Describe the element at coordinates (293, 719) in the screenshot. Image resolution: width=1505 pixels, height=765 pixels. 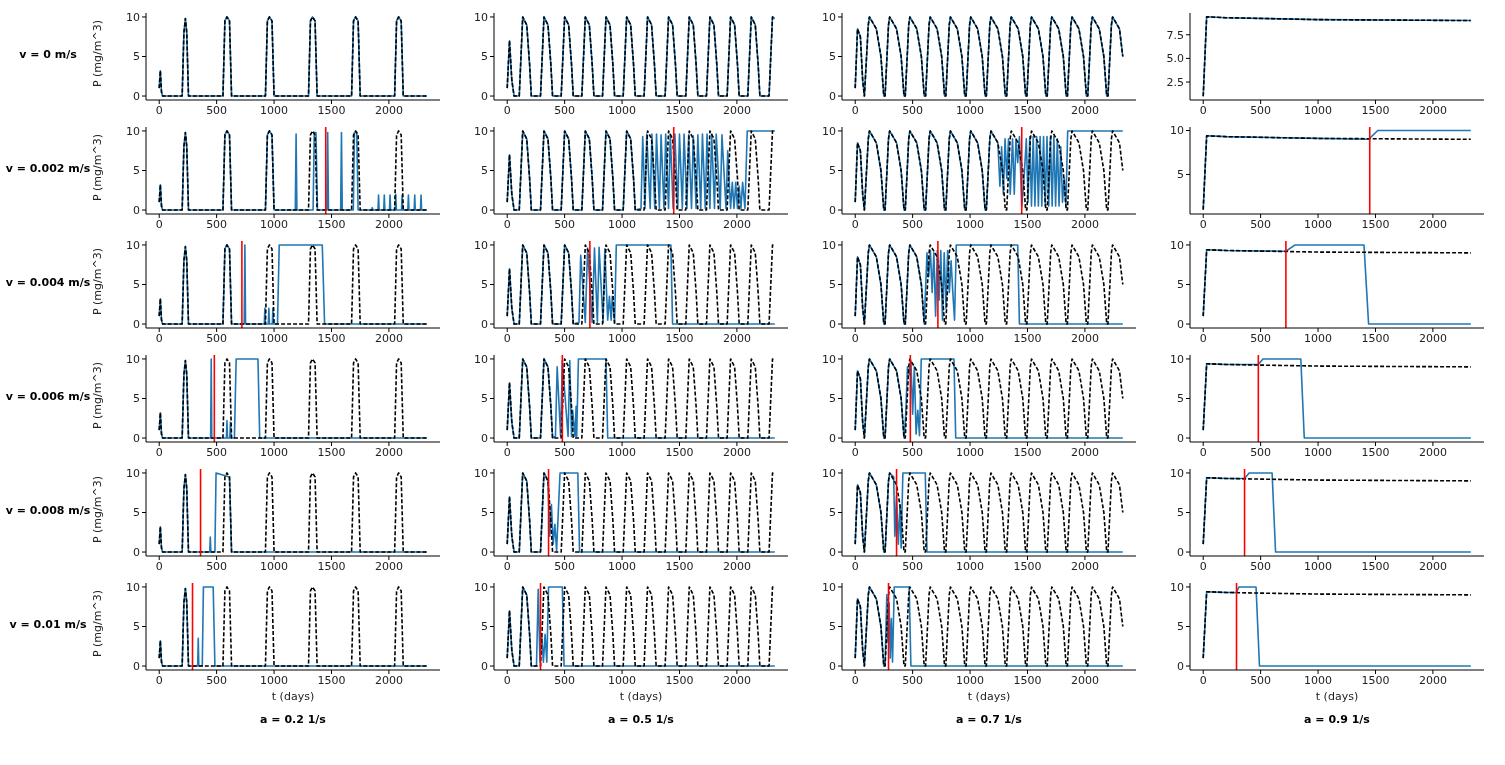
I see `text: a = 0.2 1/s` at that location.